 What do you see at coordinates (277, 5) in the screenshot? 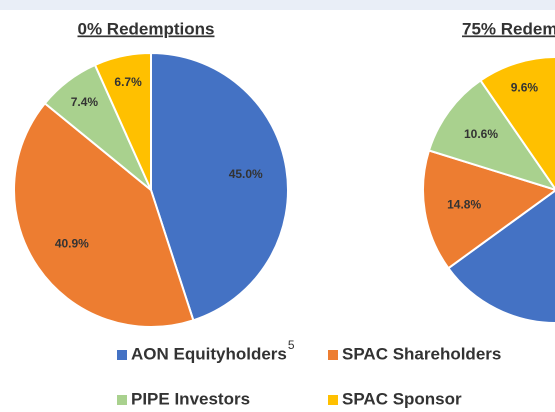
I see `top-band` at bounding box center [277, 5].